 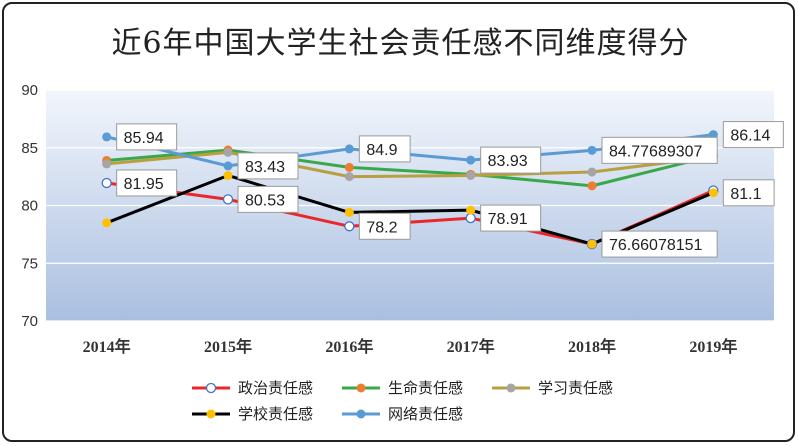 I want to click on y-tick-label: 85, so click(x=29, y=148).